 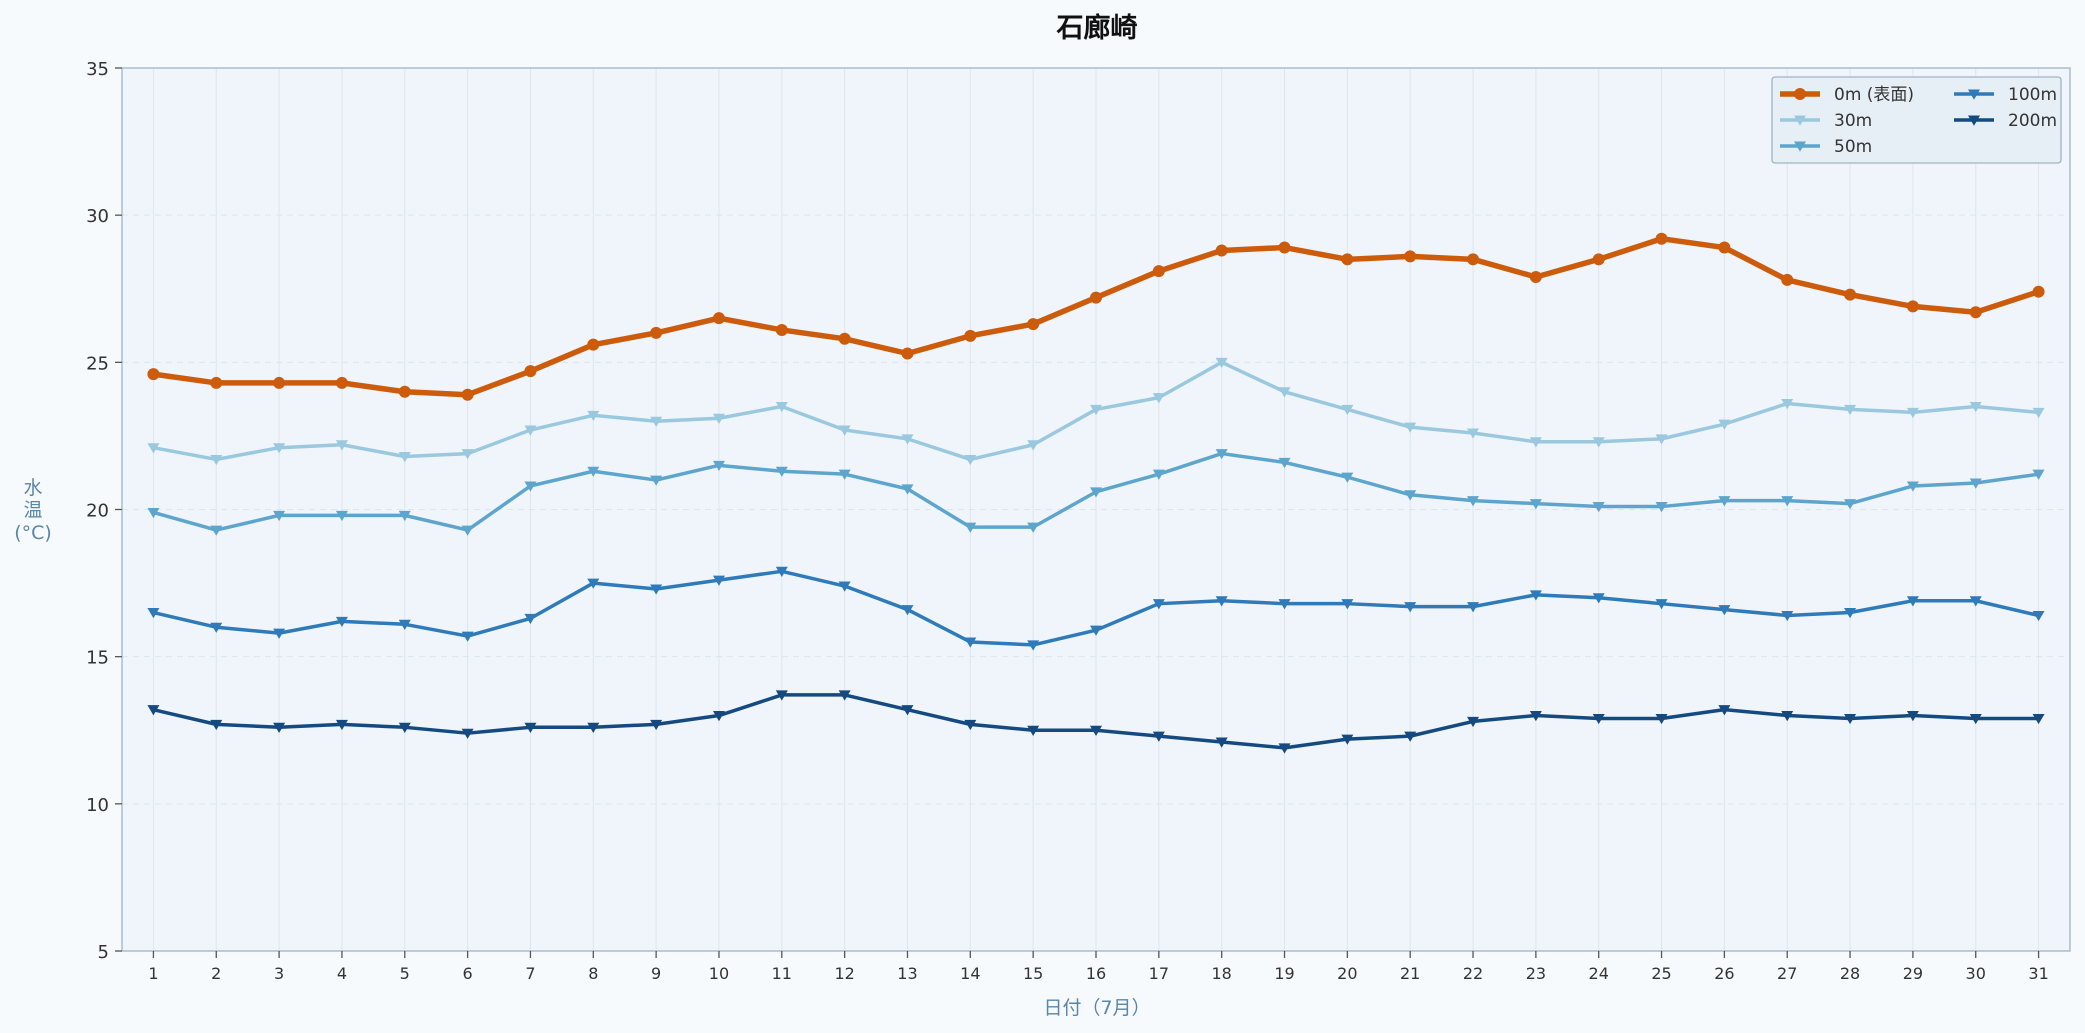 What do you see at coordinates (153, 973) in the screenshot?
I see `x-tick-label: 1` at bounding box center [153, 973].